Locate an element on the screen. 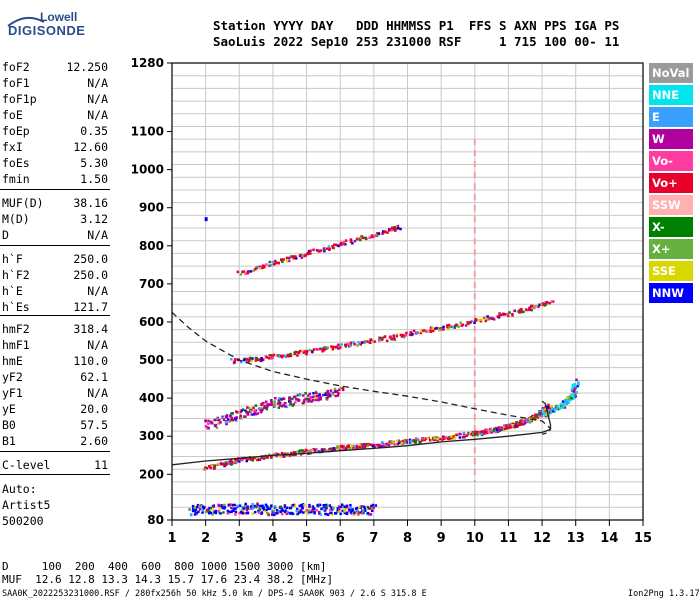 This screenshot has height=600, width=700. legend-item-nnw: NNW is located at coordinates (671, 293).